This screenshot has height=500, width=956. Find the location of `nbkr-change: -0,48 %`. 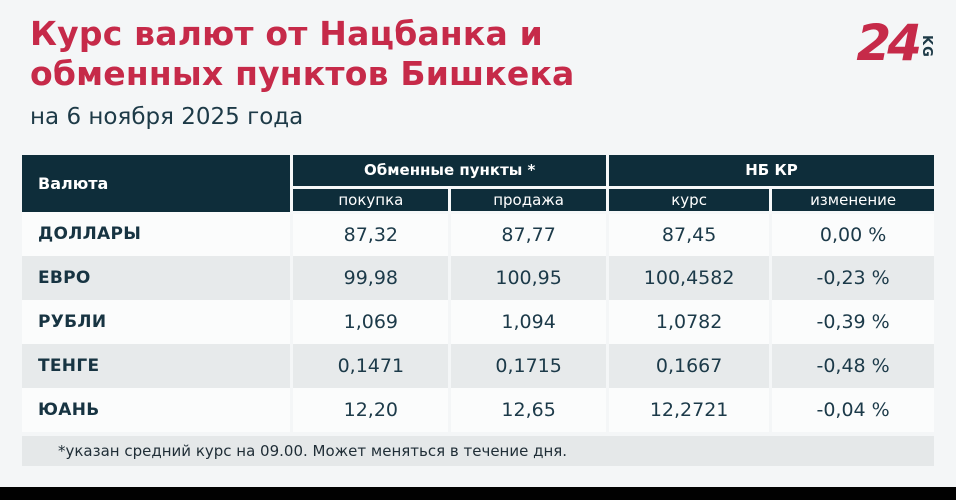

nbkr-change: -0,48 % is located at coordinates (851, 366).